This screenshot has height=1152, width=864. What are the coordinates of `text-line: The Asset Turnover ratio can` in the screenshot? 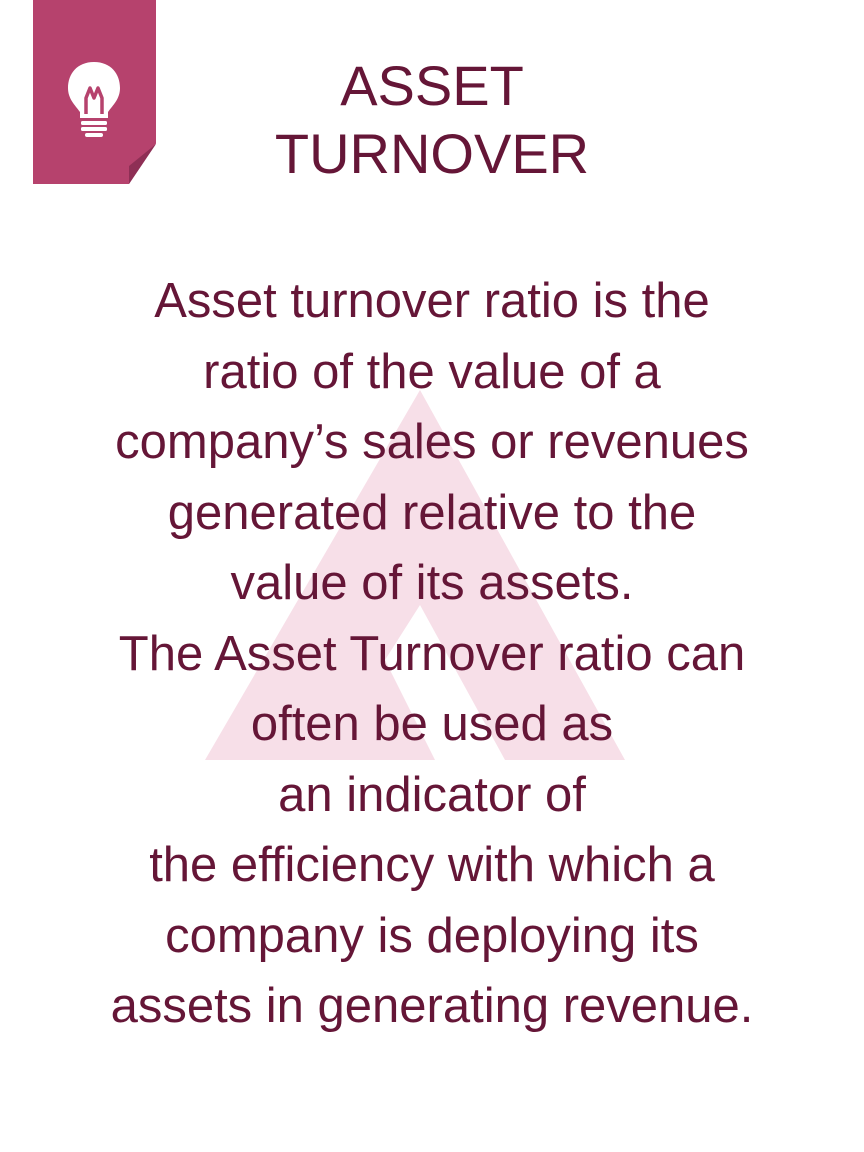 It's located at (432, 653).